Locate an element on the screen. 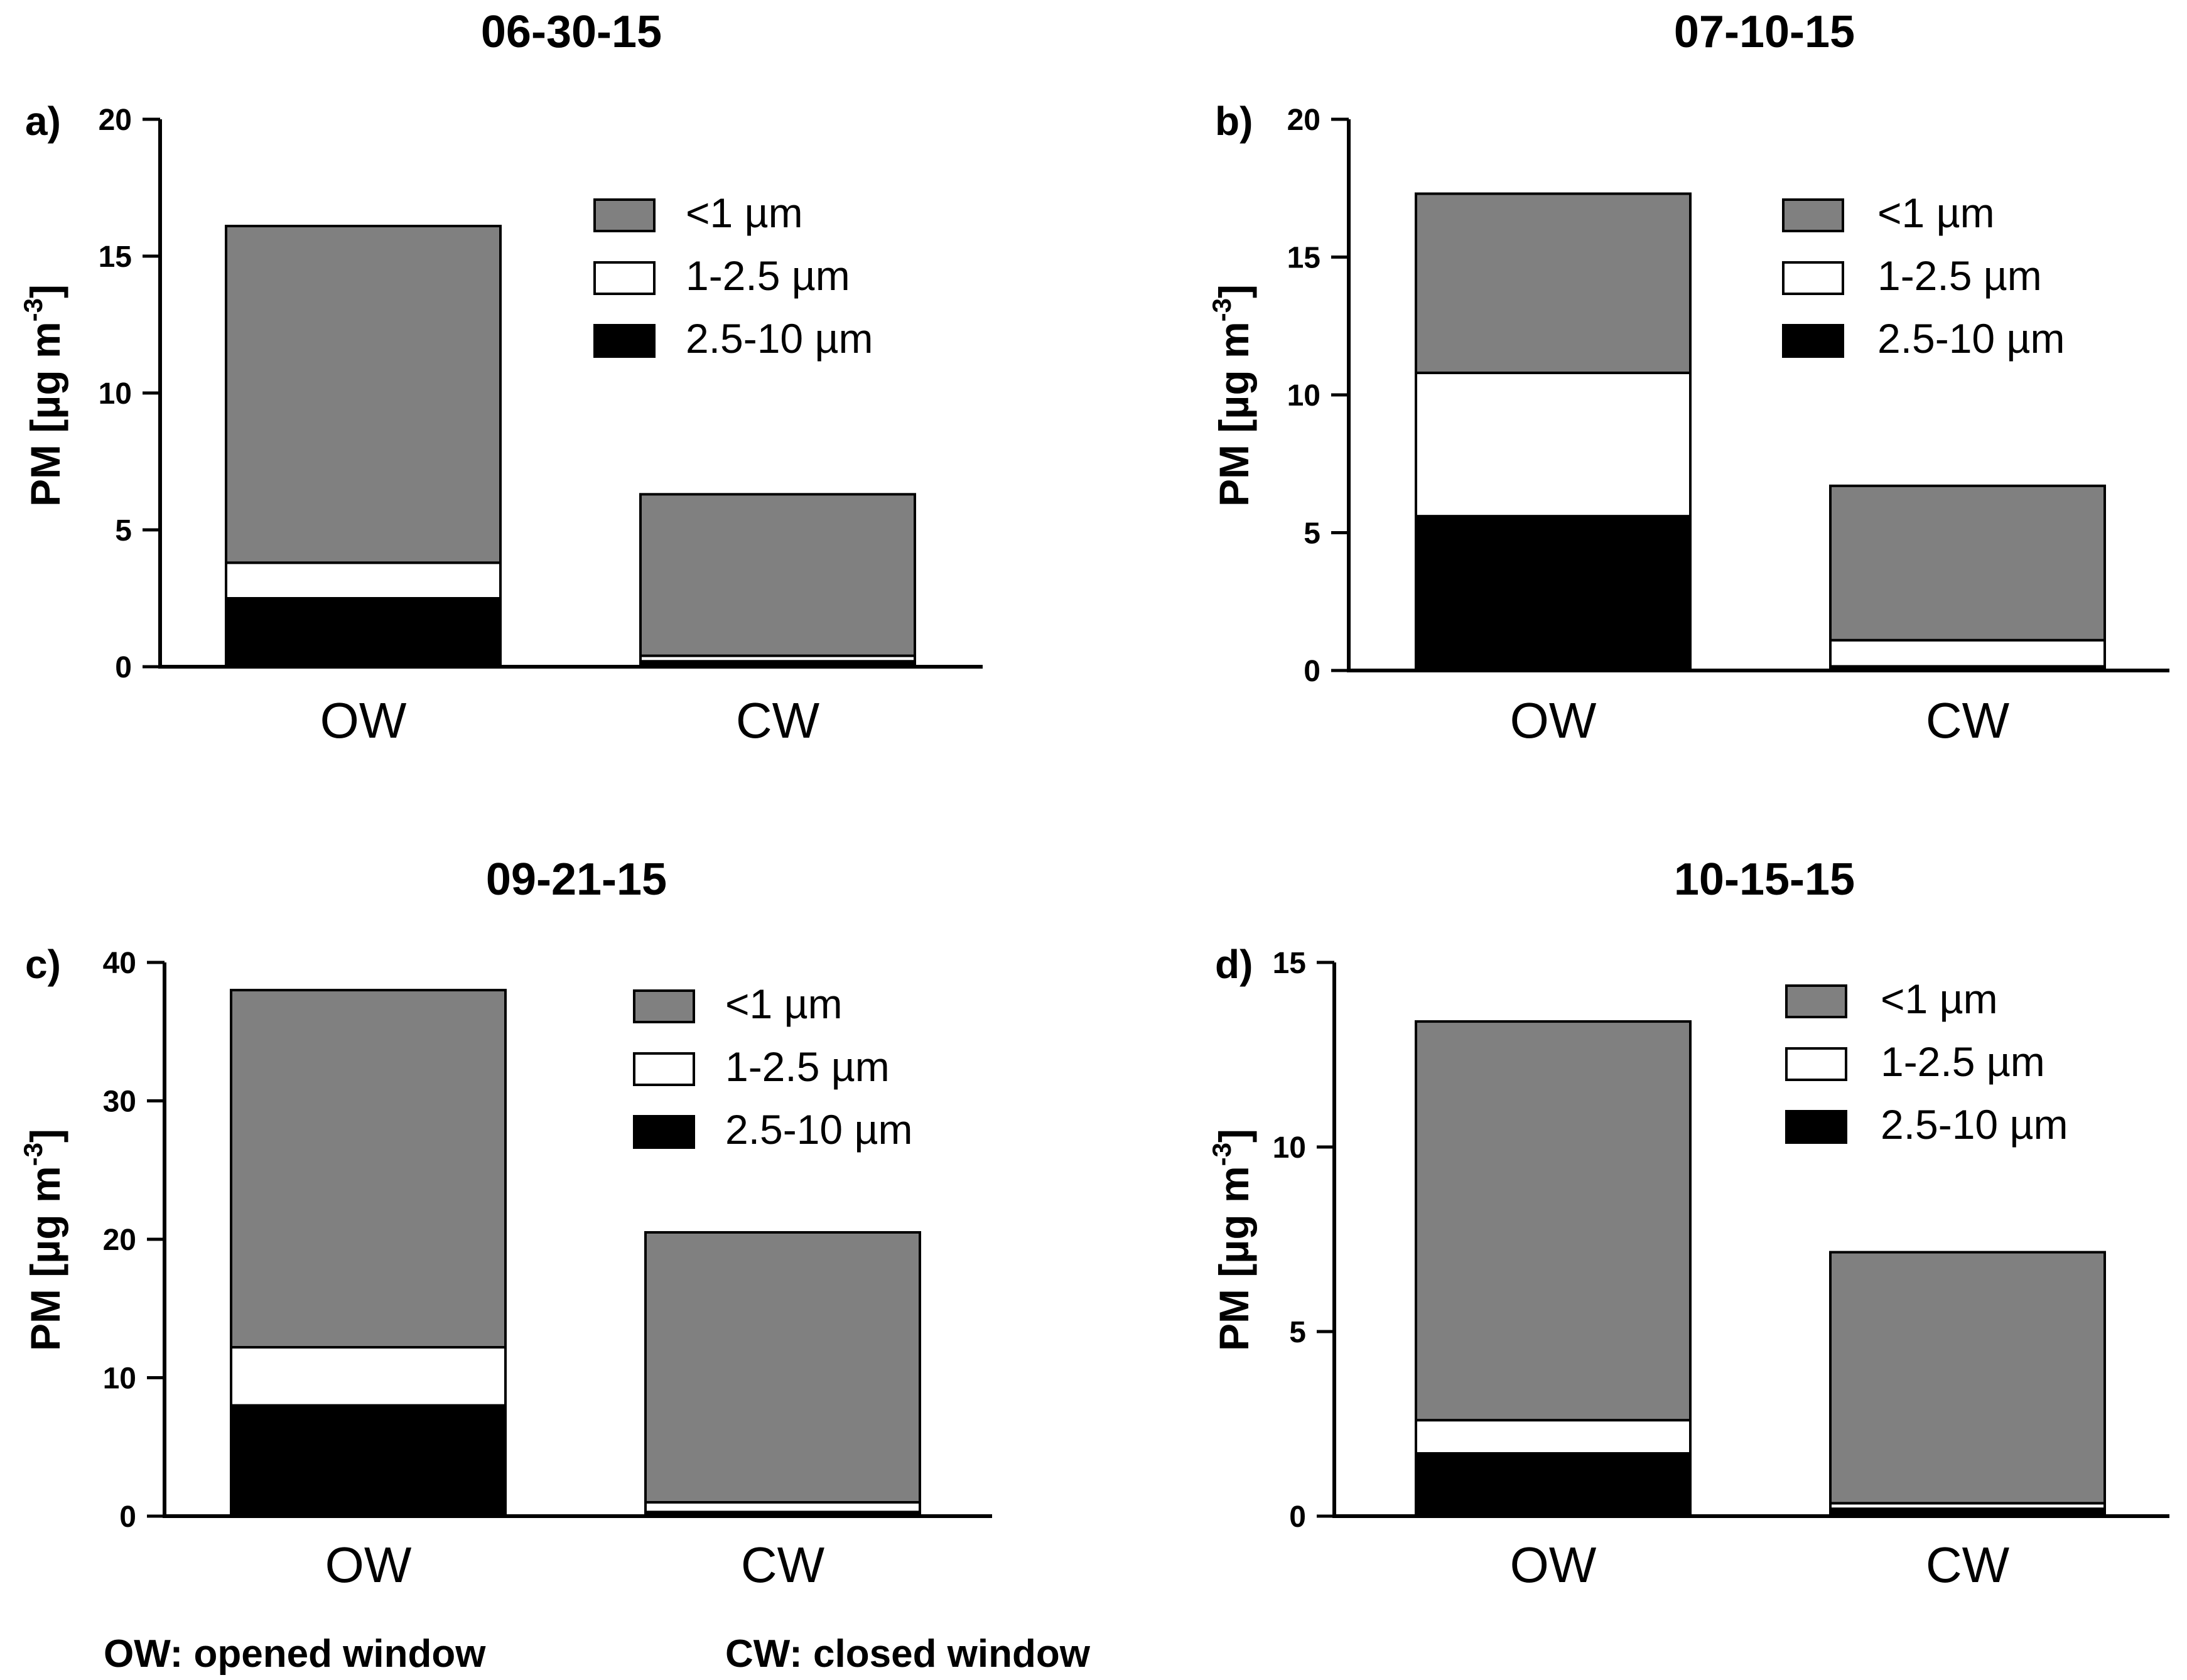  panel-label: d) is located at coordinates (1234, 964).